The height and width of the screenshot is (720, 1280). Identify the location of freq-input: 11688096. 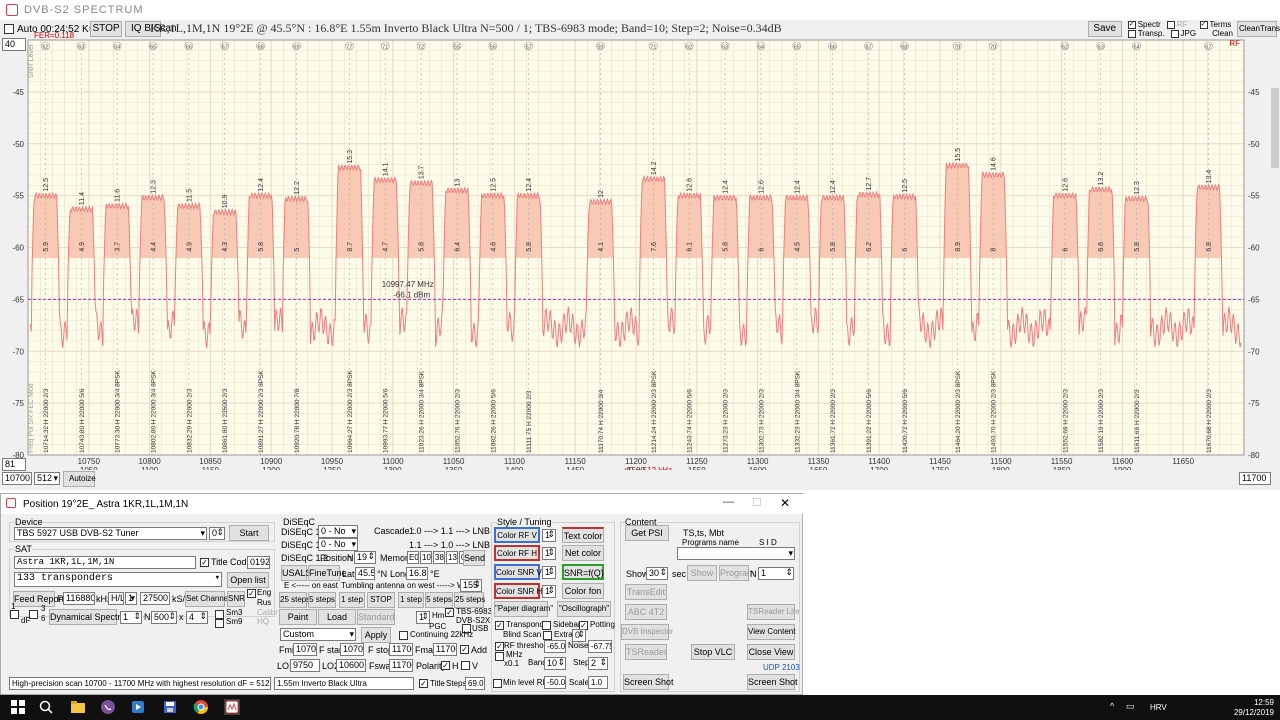
(79, 598).